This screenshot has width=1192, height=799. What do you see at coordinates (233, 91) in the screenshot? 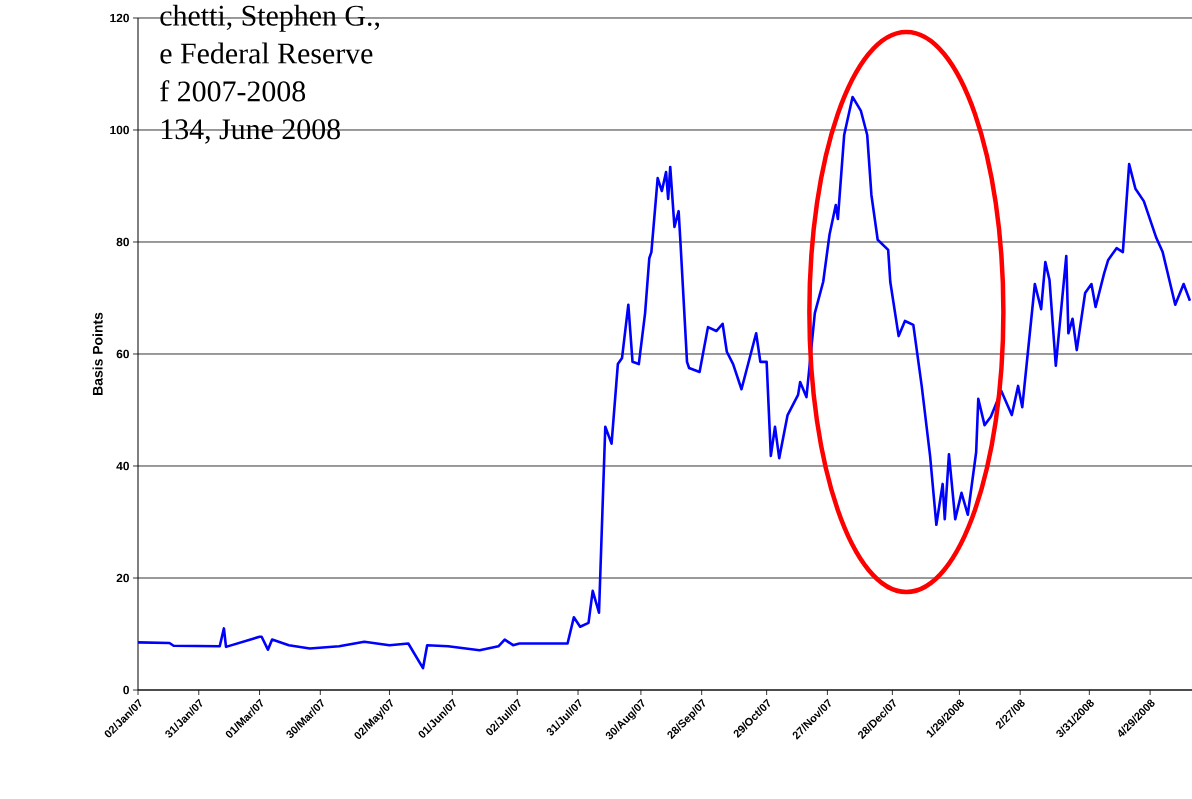
I see `annotation: f 2007-2008` at bounding box center [233, 91].